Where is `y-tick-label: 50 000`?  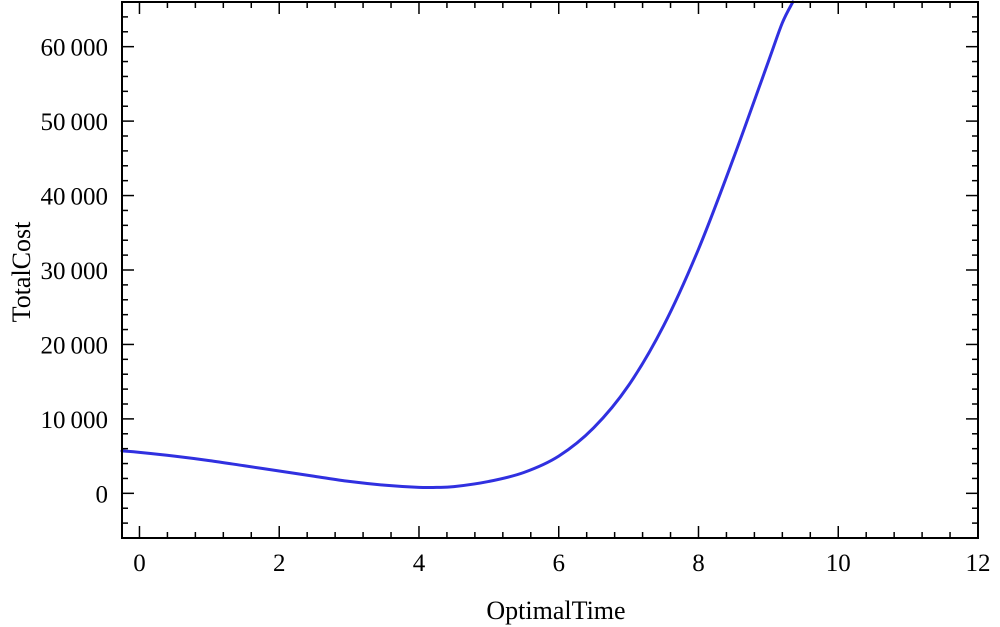
y-tick-label: 50 000 is located at coordinates (74, 122).